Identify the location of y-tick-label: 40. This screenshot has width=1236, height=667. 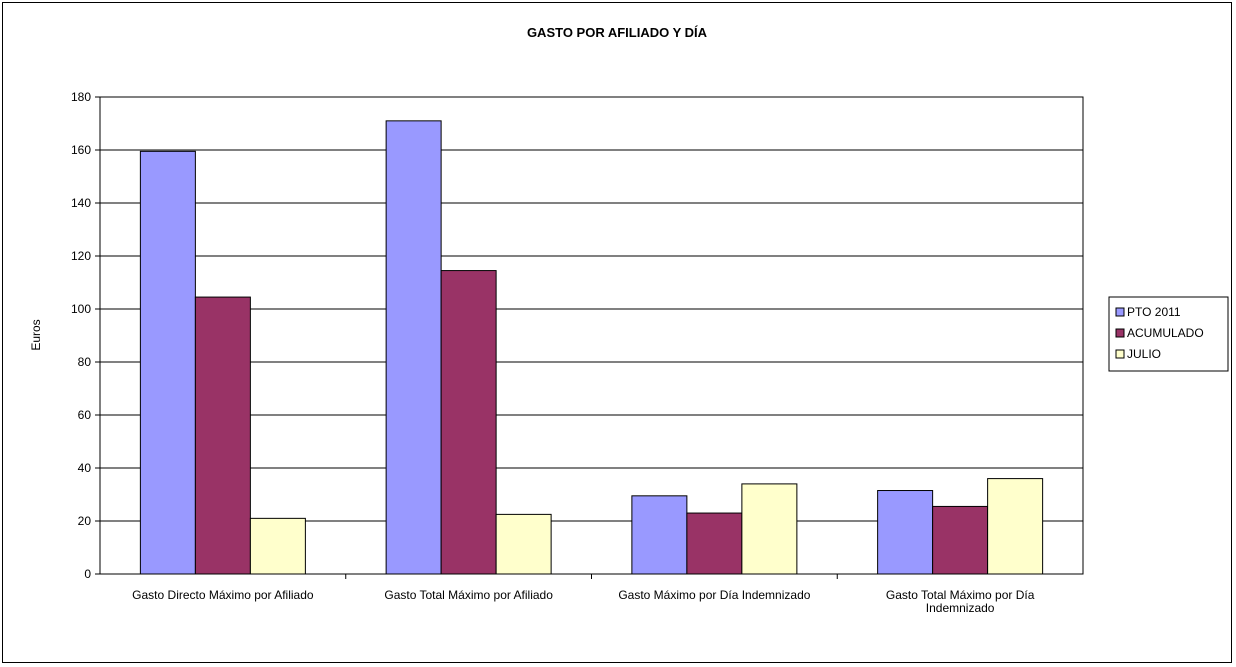
(85, 468).